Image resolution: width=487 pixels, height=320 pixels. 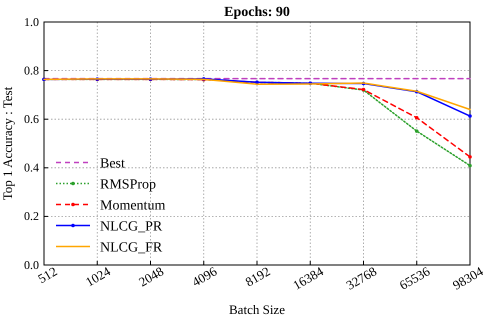 What do you see at coordinates (361, 278) in the screenshot?
I see `x-tick-label: 32768` at bounding box center [361, 278].